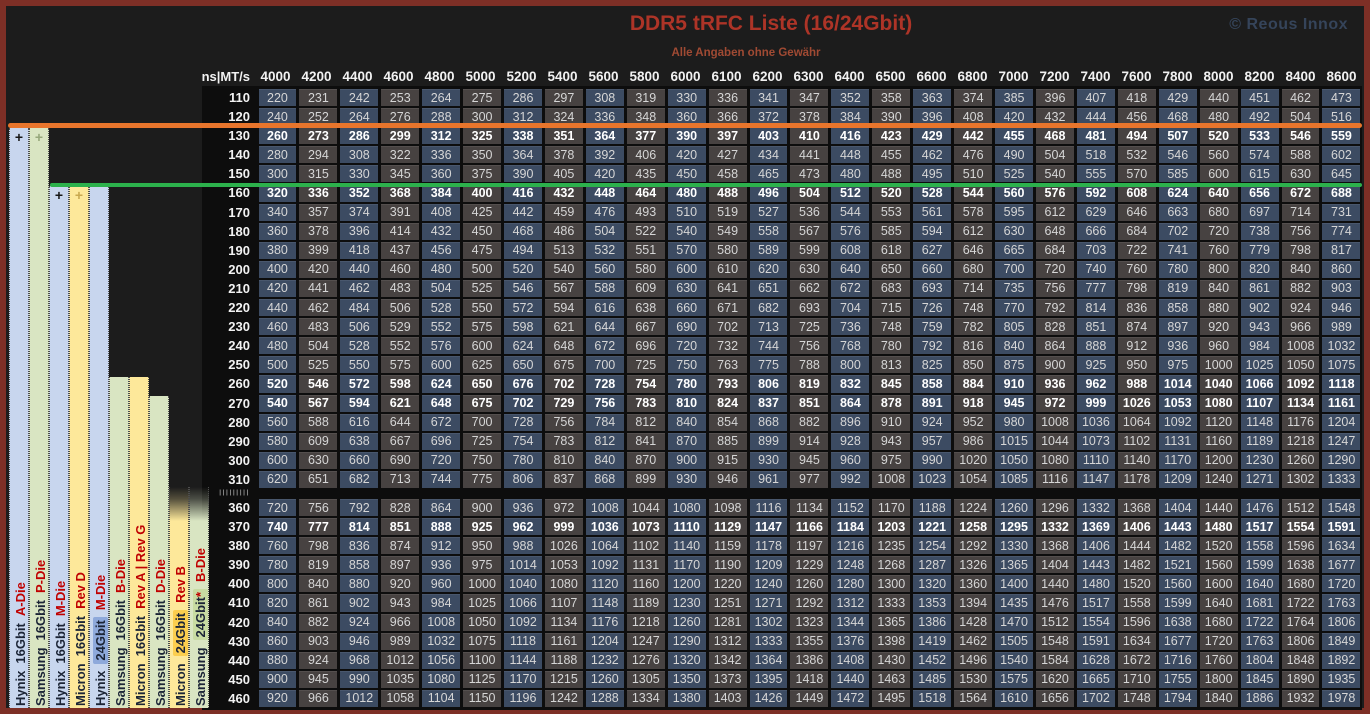 Image resolution: width=1370 pixels, height=714 pixels. Describe the element at coordinates (239, 155) in the screenshot. I see `row-ns-label: 140` at that location.